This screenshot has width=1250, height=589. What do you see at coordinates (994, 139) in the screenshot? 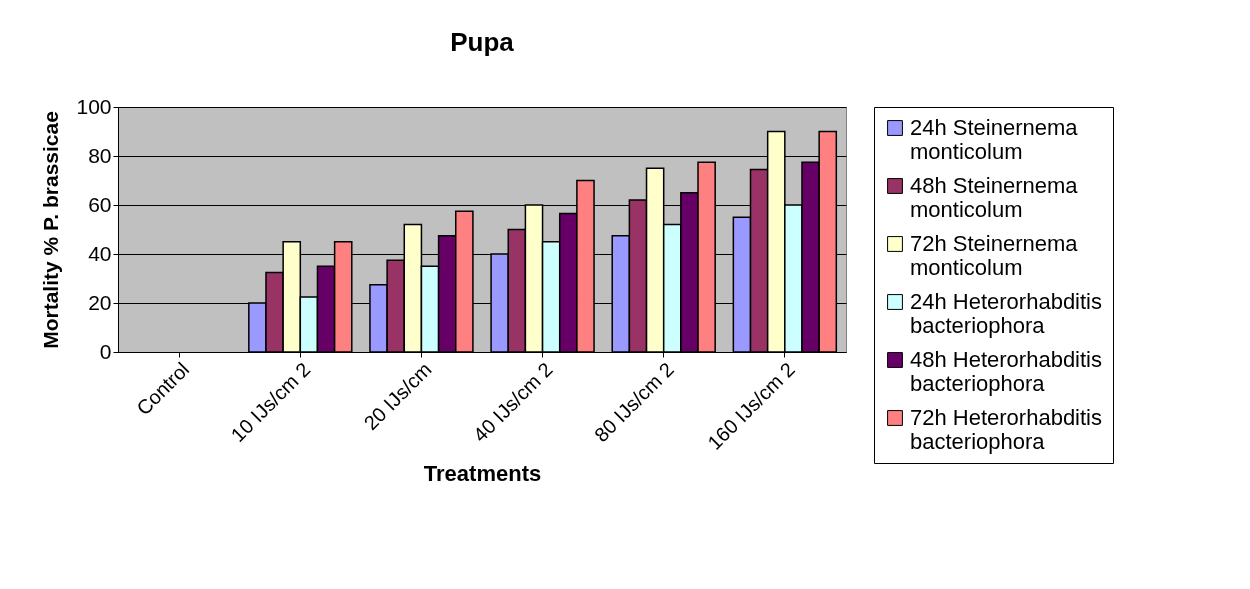
I see `legend-label: 24h Steinernema monticolum` at bounding box center [994, 139].